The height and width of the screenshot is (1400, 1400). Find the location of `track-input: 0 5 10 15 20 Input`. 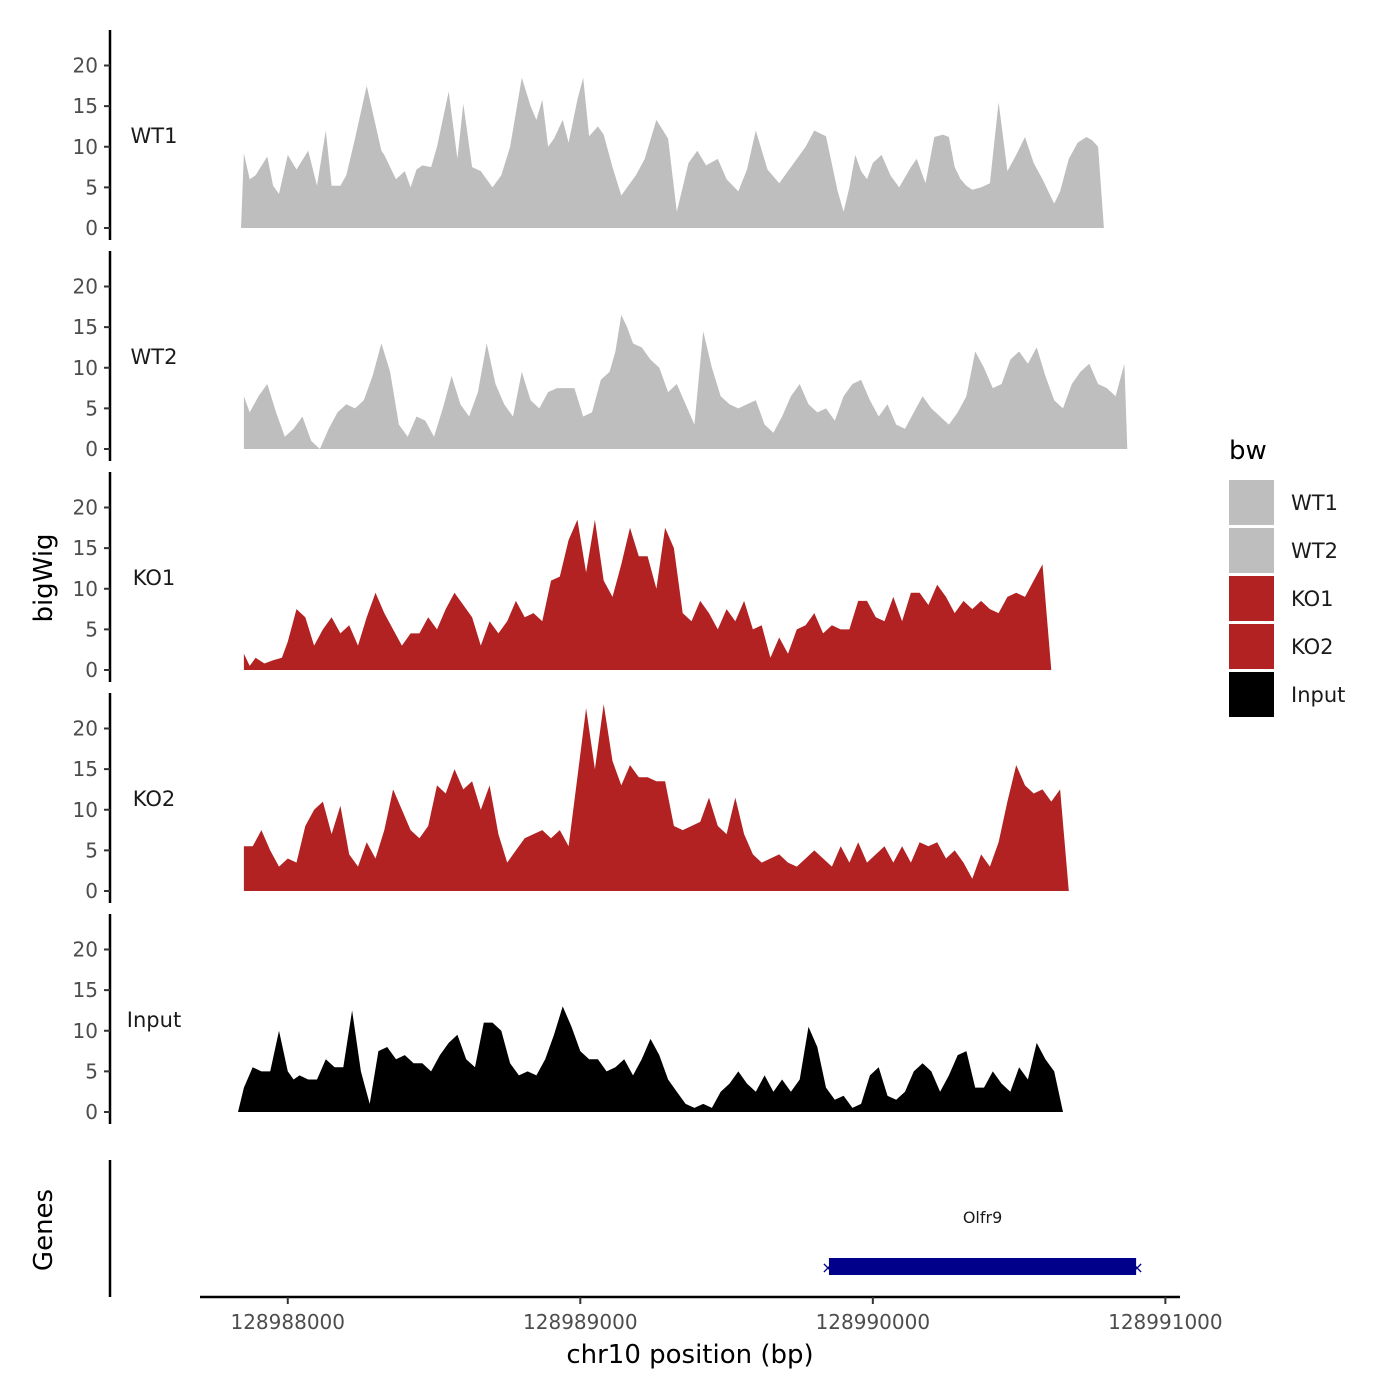

track-input: 0 5 10 15 20 Input is located at coordinates (600, 1019).